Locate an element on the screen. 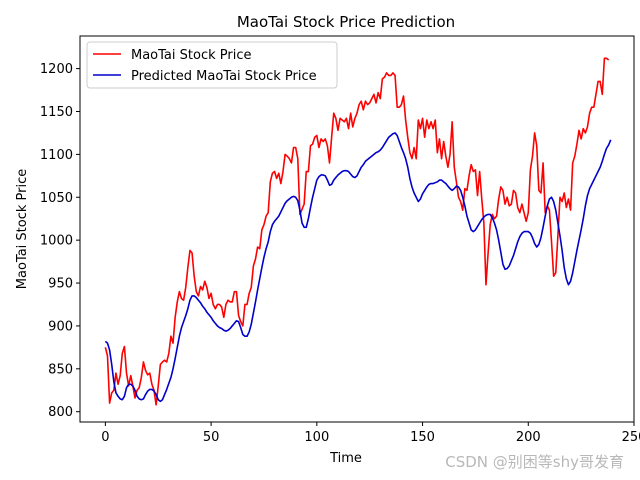  x-axis-label: Time is located at coordinates (345, 458).